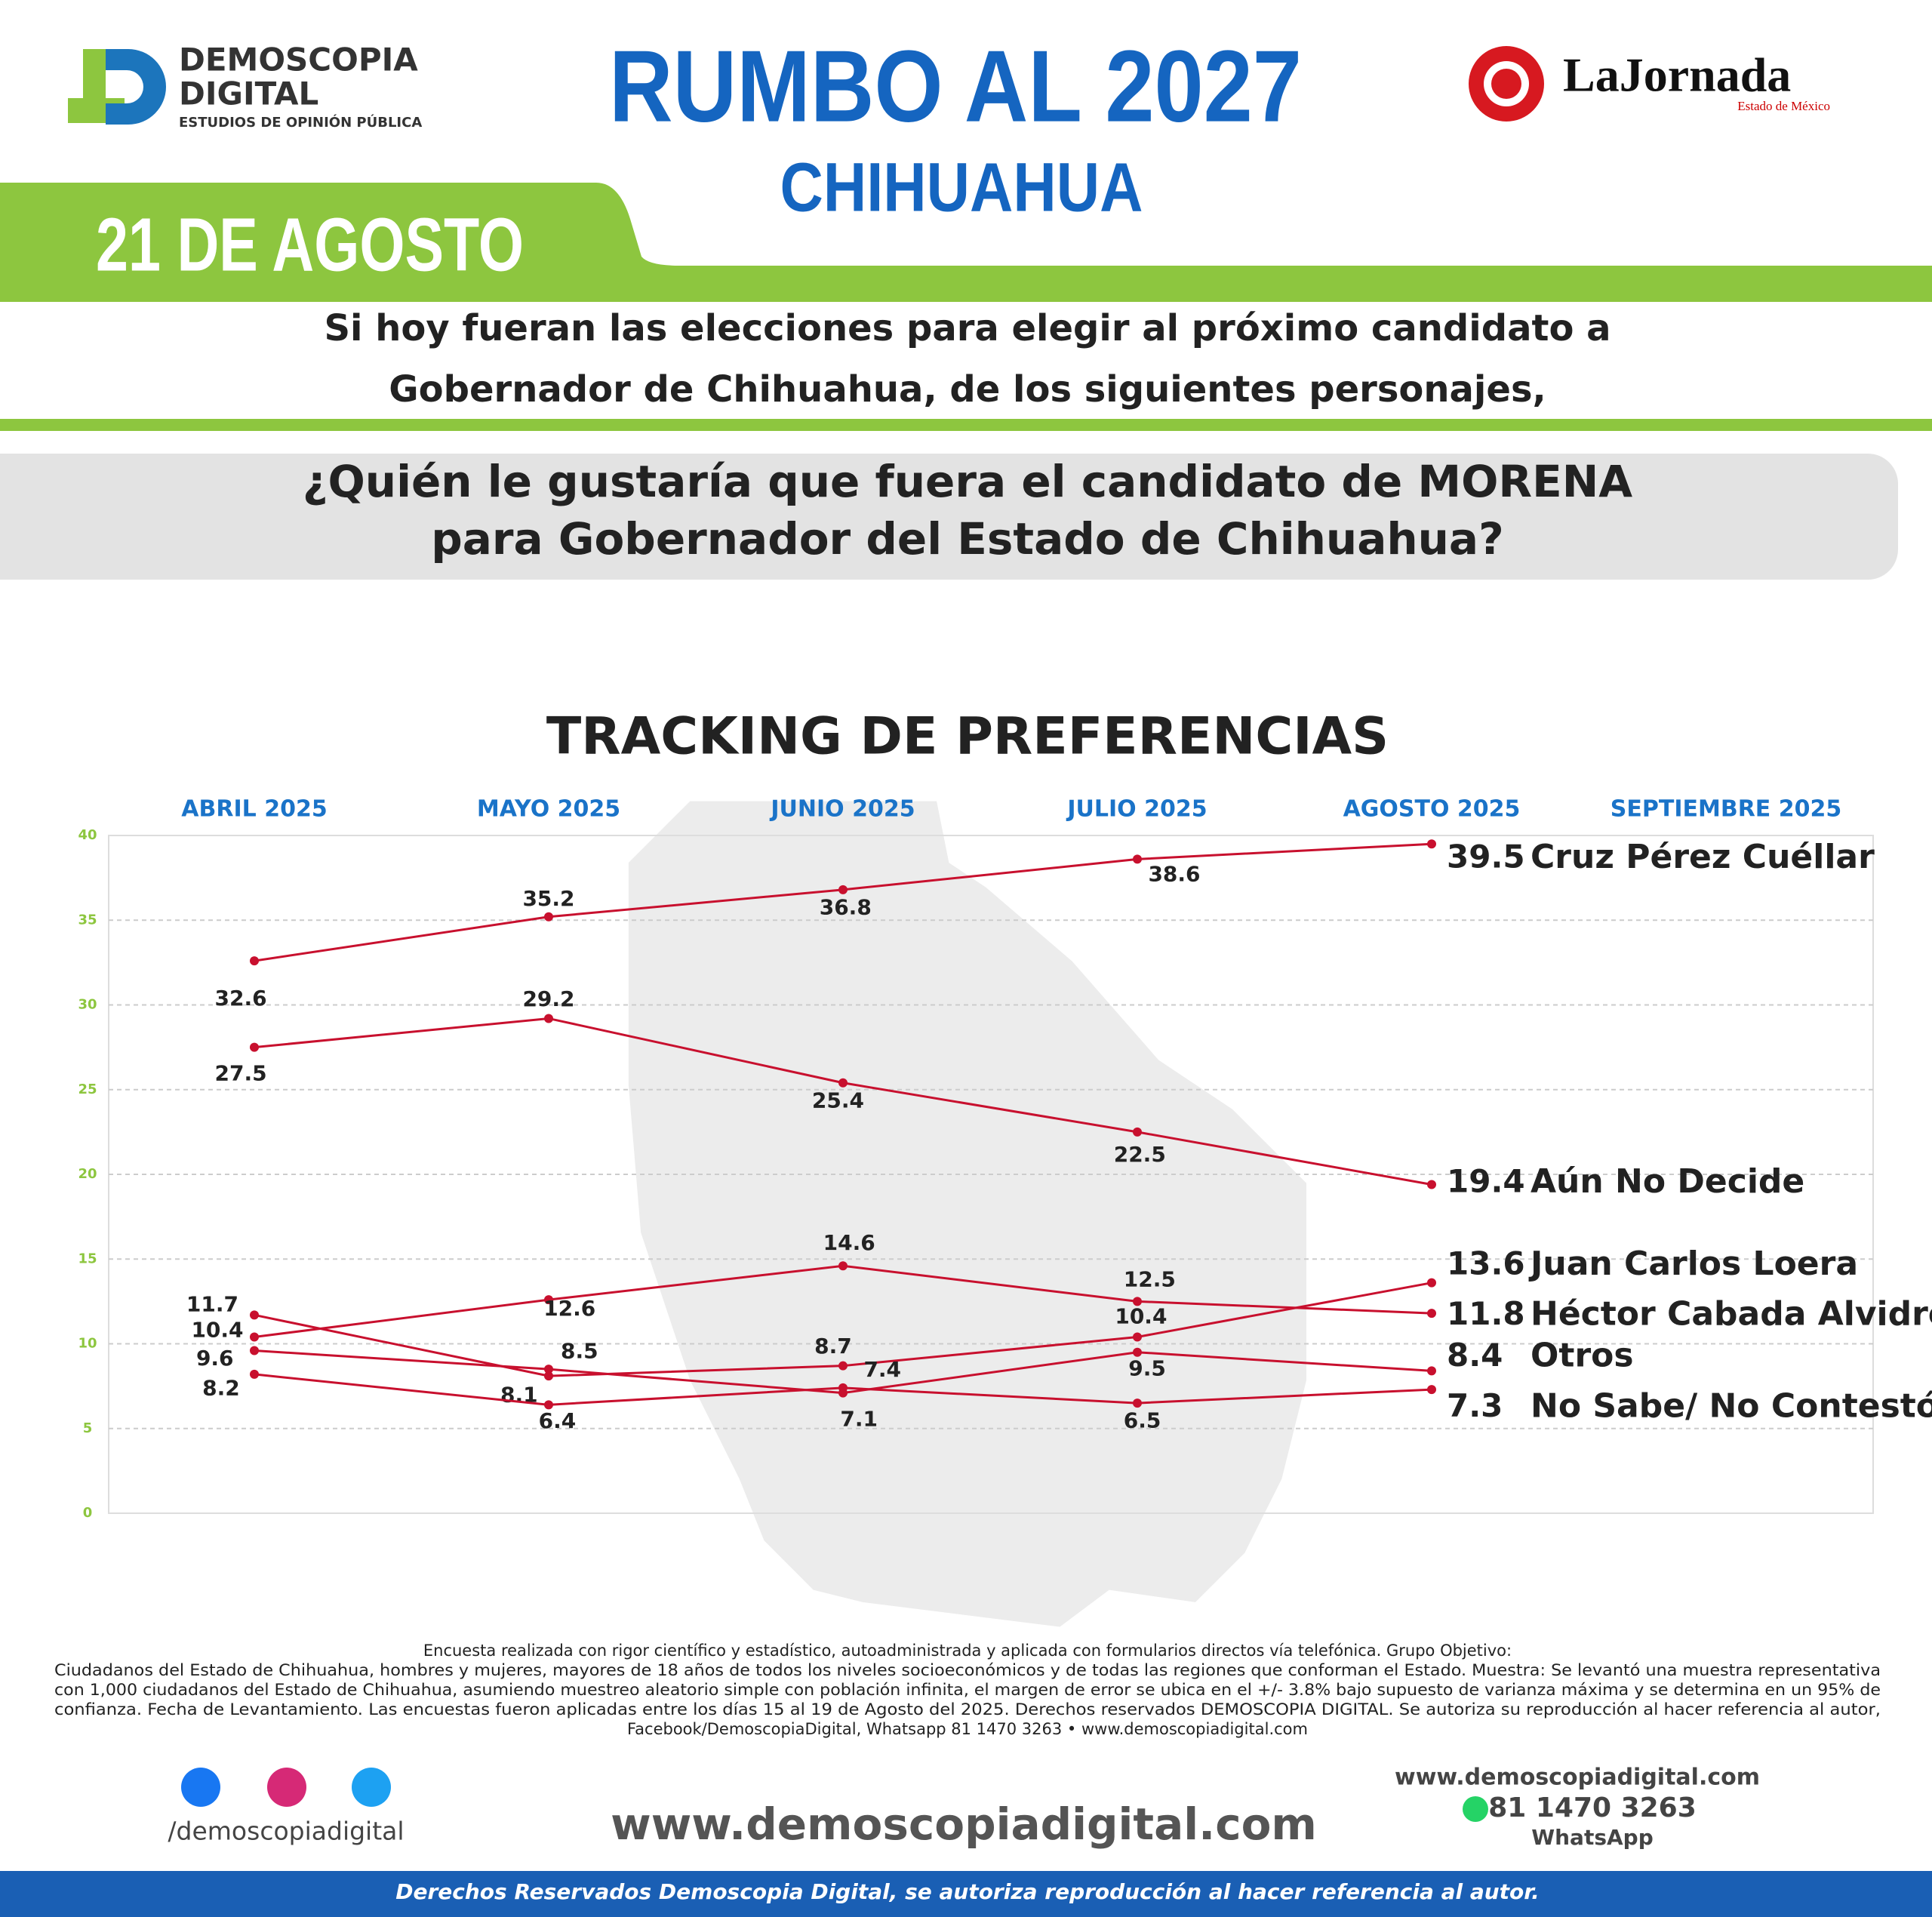 This screenshot has height=1917, width=1932. I want to click on whatsapp: WhatsApp, so click(1592, 1837).